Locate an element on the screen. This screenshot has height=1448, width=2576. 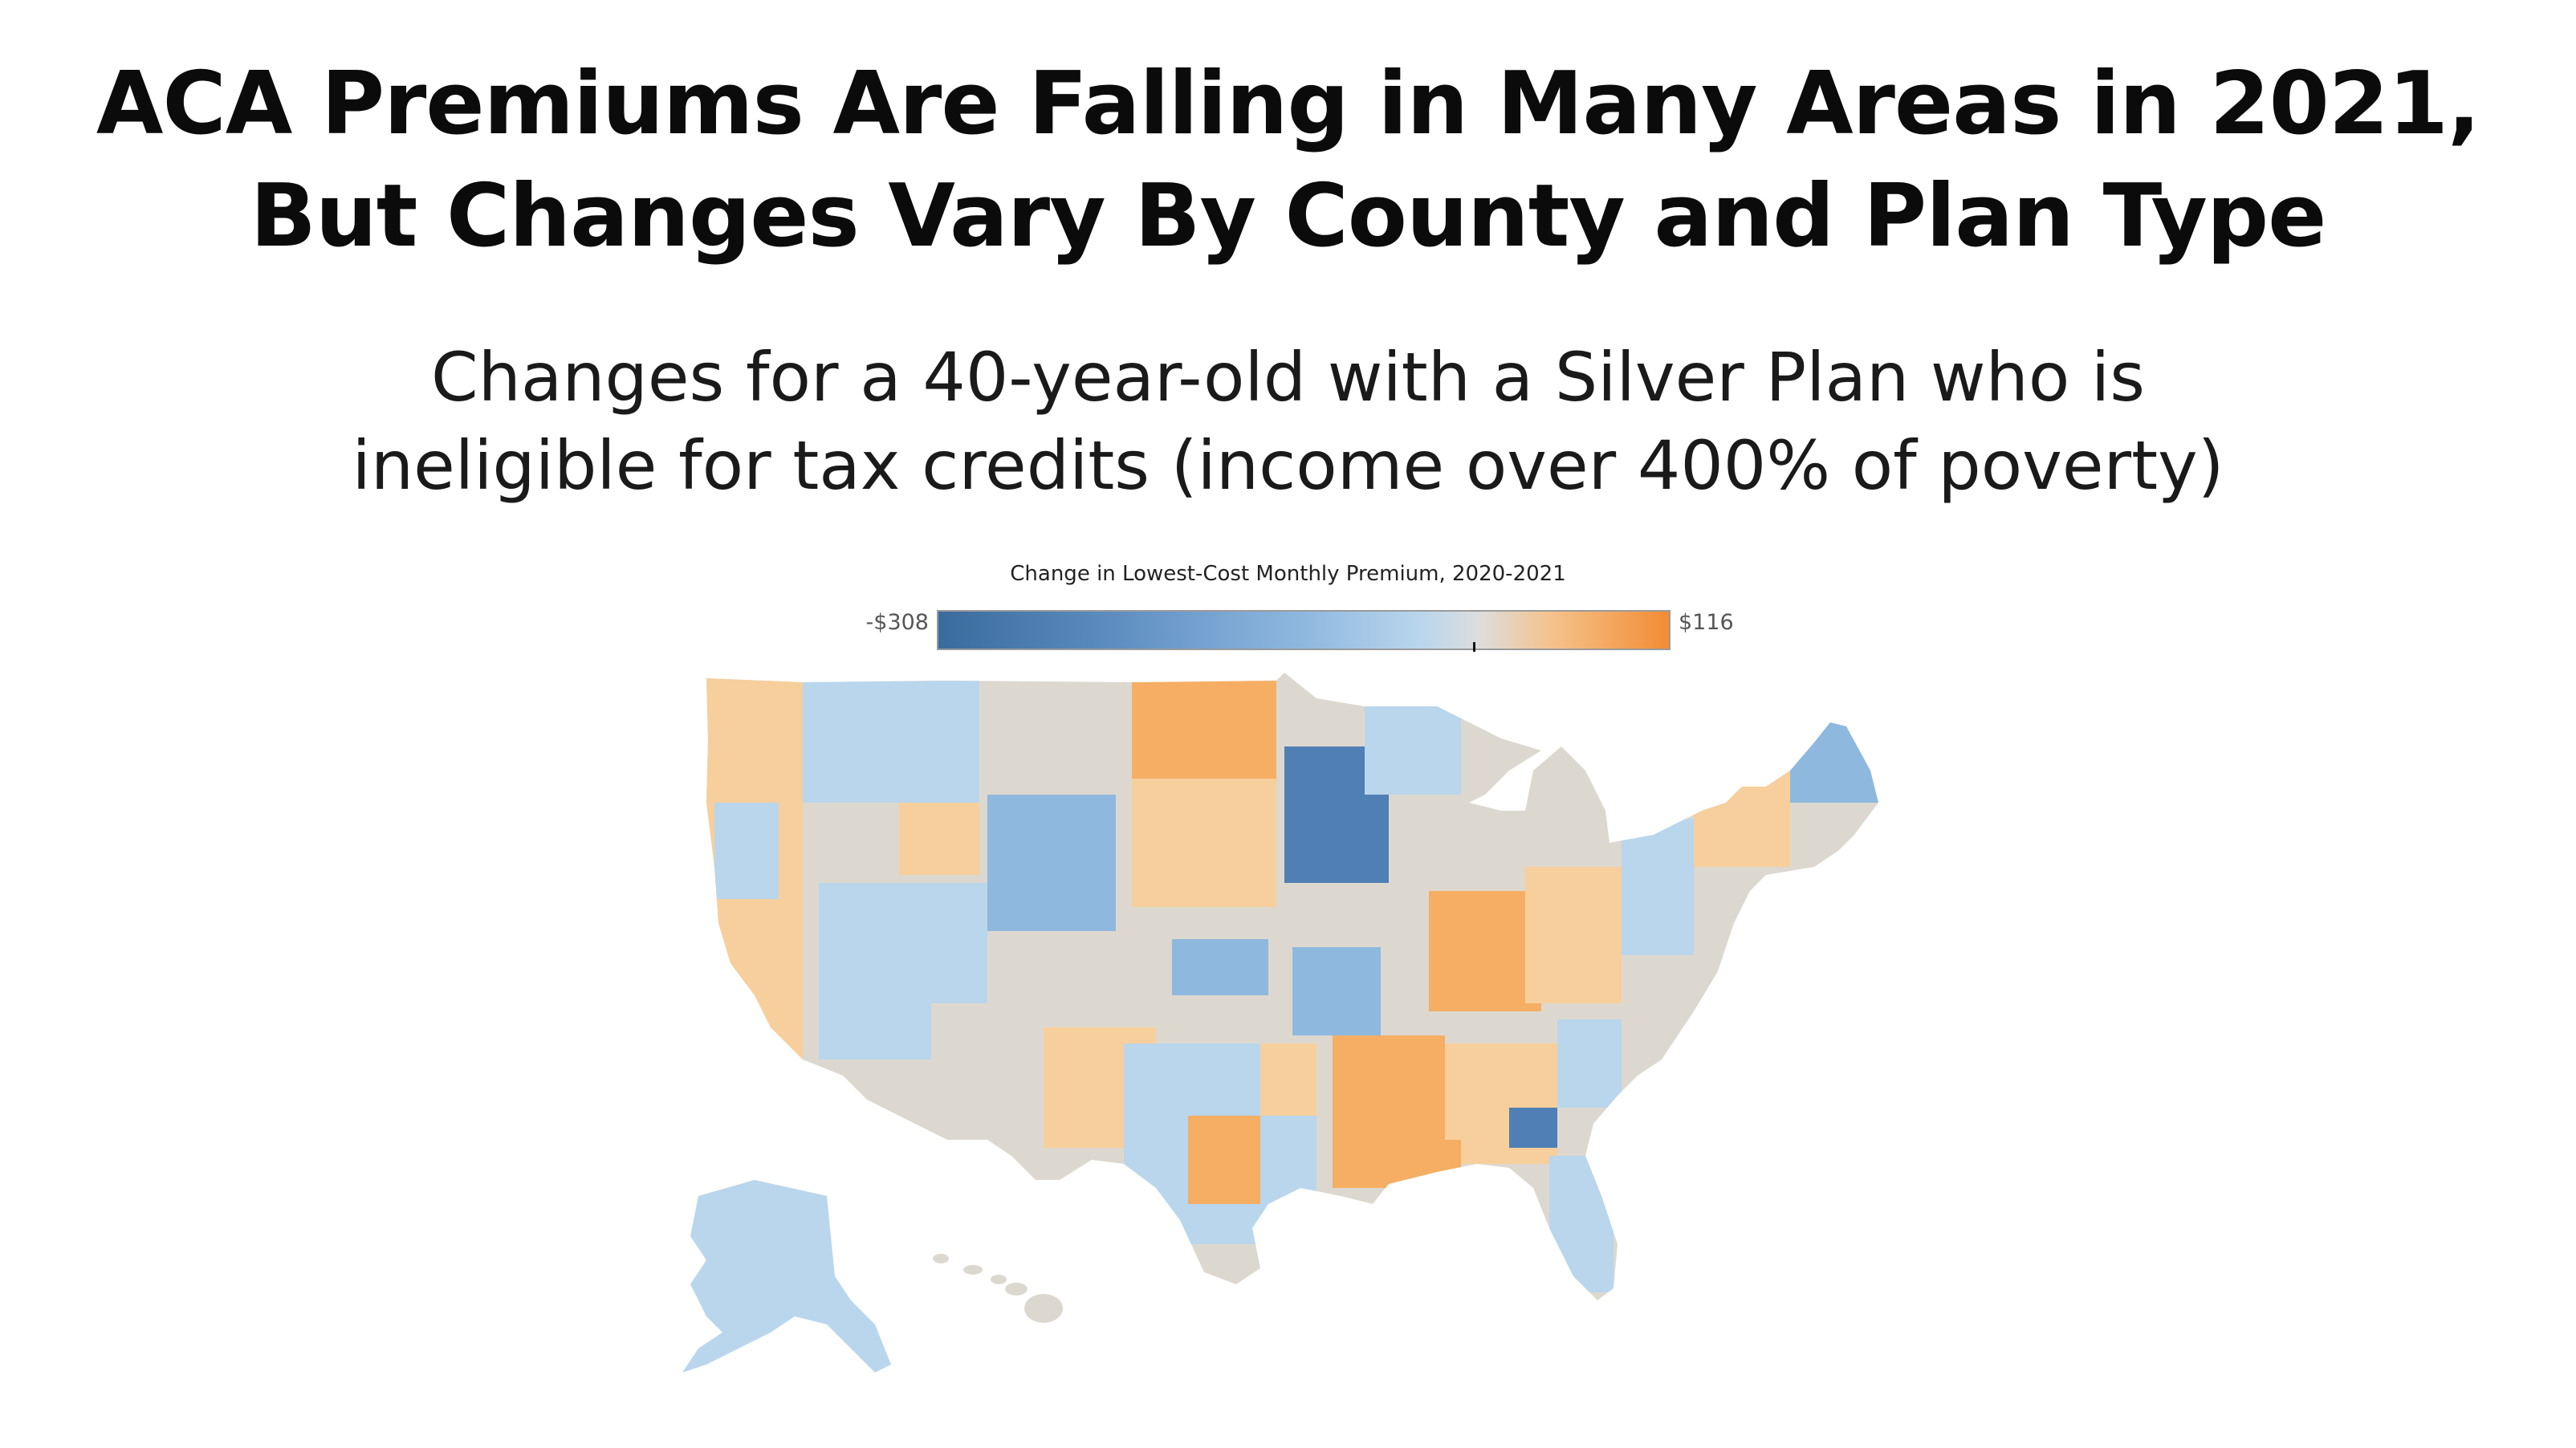
region-georgia-dark is located at coordinates (1533, 1128).